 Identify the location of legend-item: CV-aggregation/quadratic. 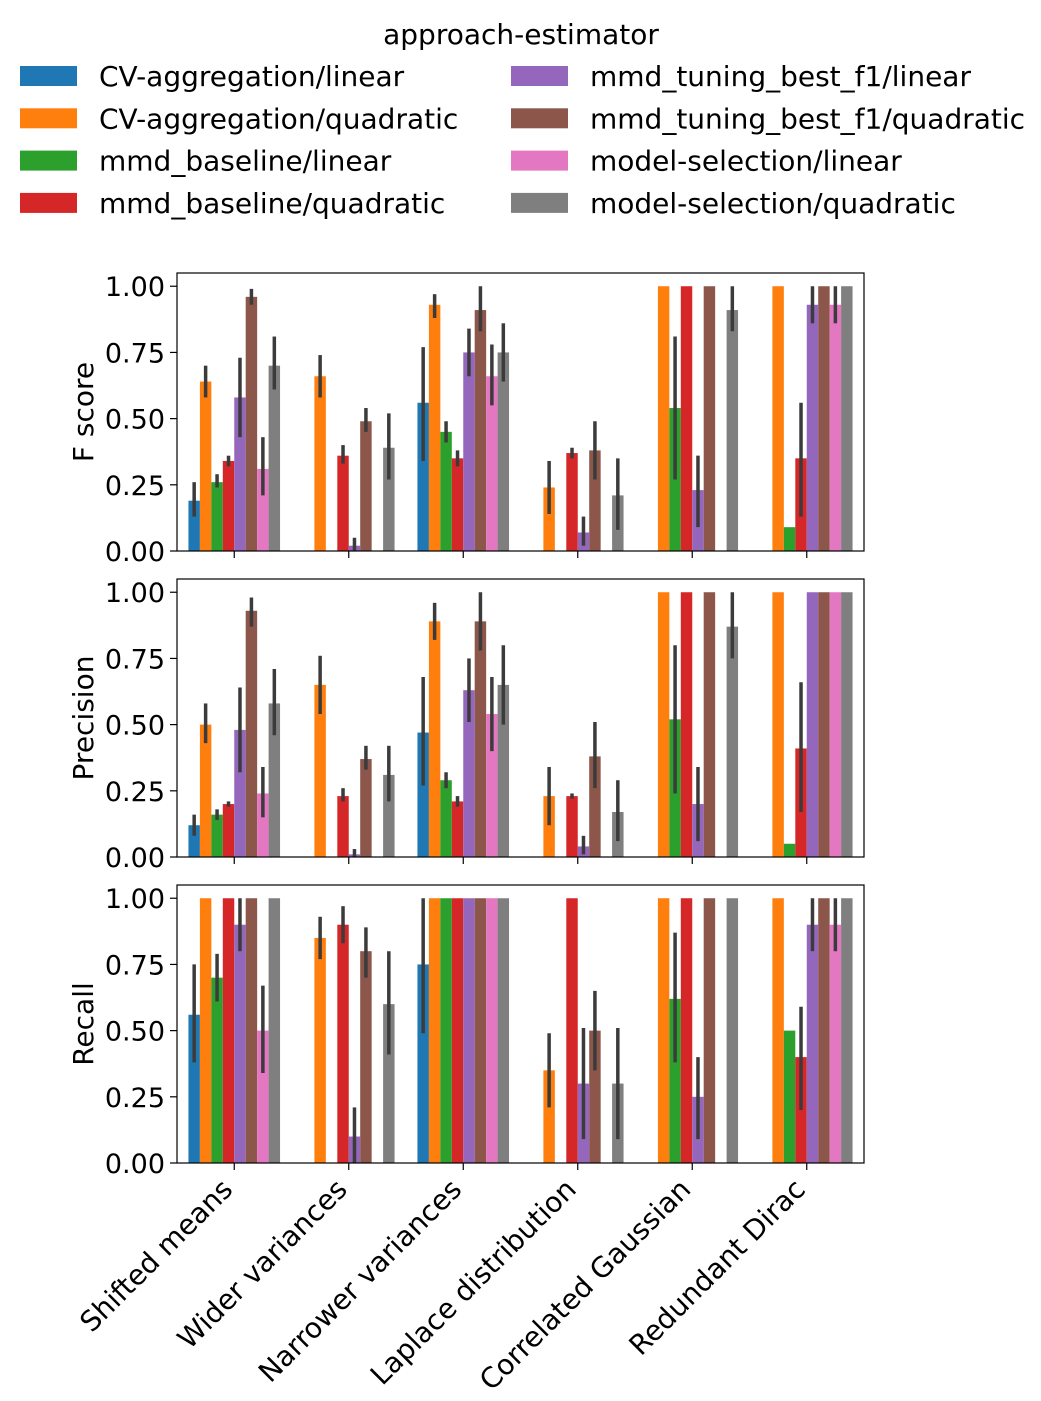
(239, 118).